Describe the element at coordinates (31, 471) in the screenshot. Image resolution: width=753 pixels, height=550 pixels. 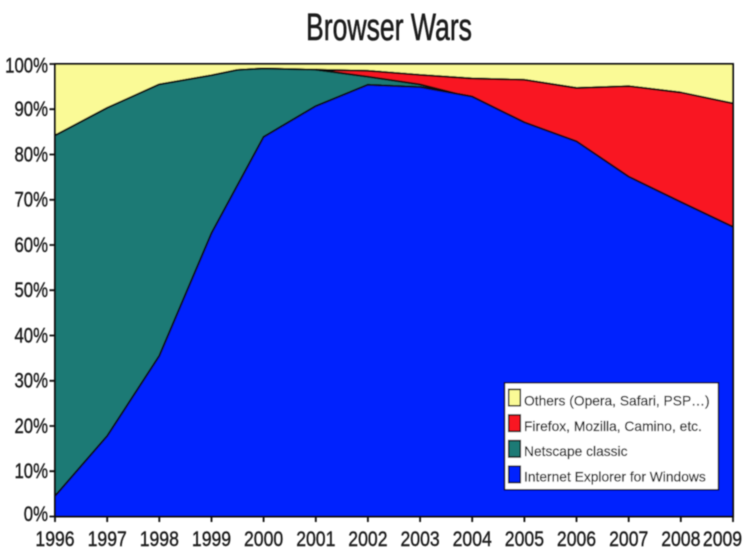
I see `svg-text: 10%` at that location.